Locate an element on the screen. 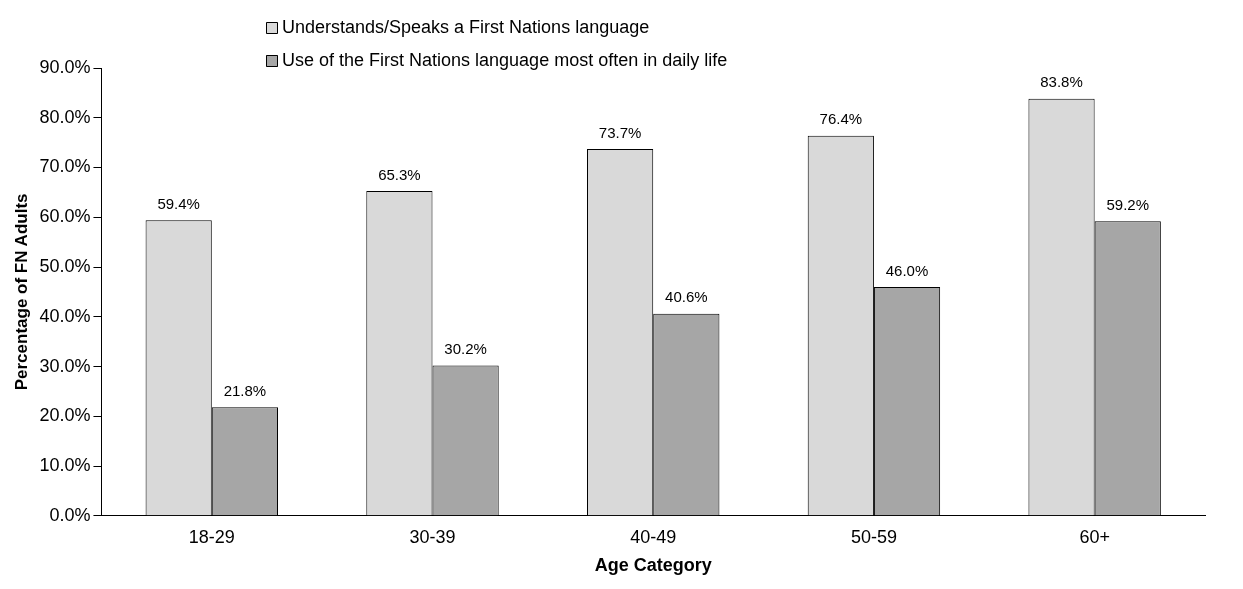 This screenshot has width=1243, height=589. y-axis-title: Percentage of FN Adults is located at coordinates (21, 292).